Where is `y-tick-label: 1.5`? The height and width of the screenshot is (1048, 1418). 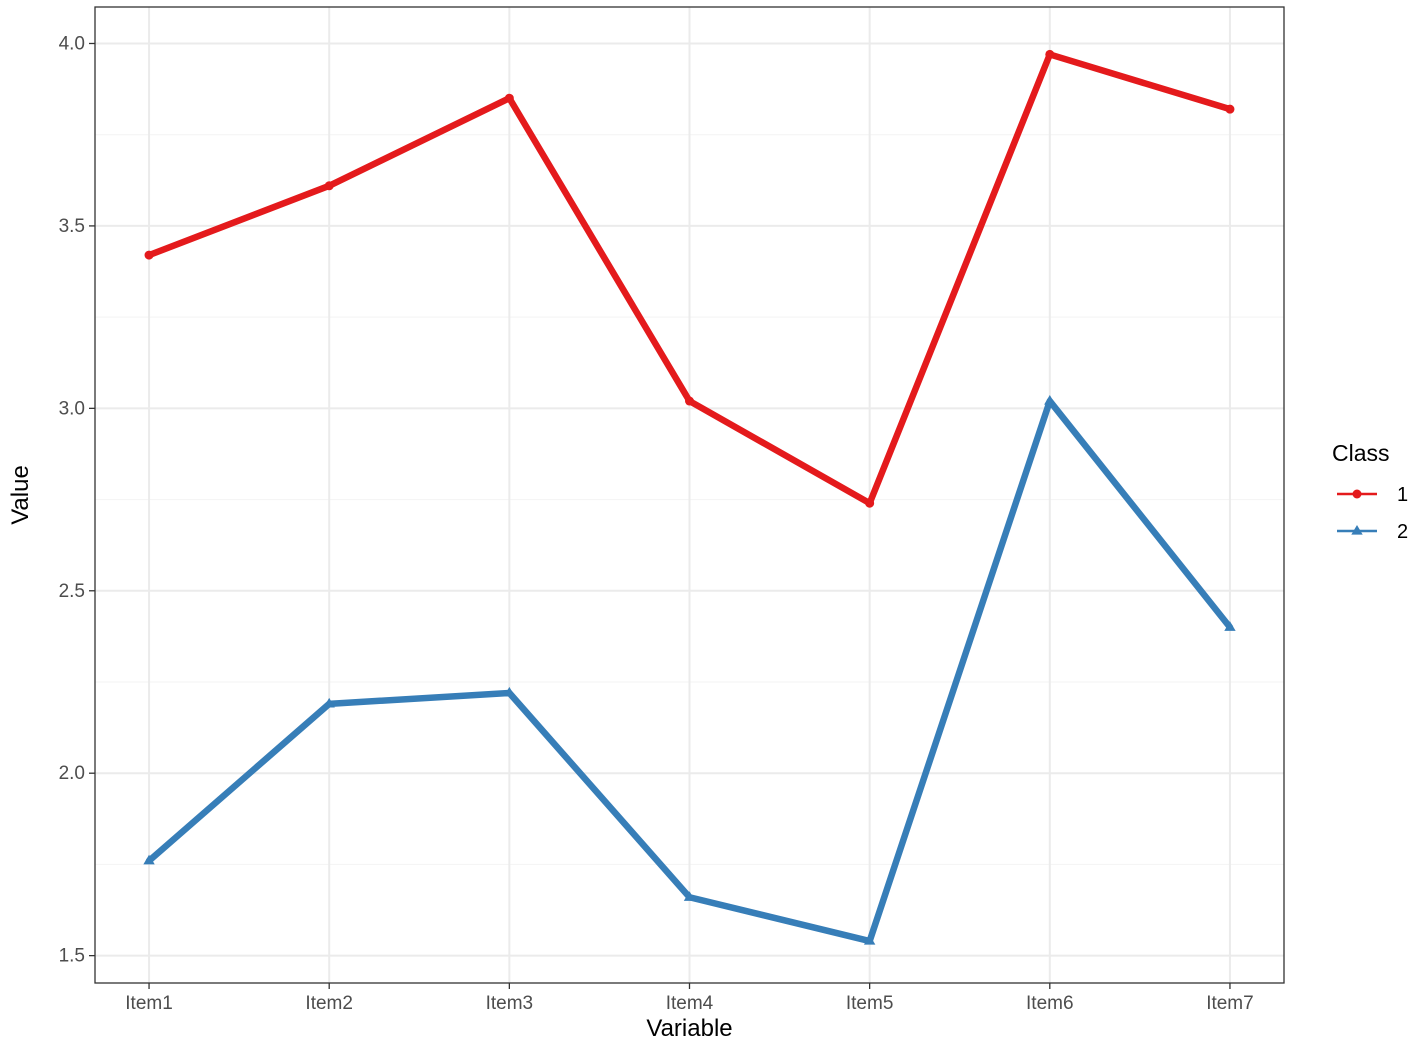 y-tick-label: 1.5 is located at coordinates (72, 956).